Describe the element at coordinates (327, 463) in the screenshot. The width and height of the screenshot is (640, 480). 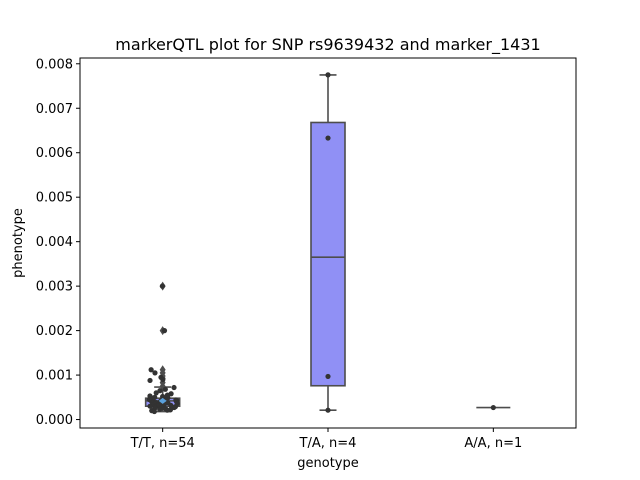
I see `x-axis-label: genotype` at that location.